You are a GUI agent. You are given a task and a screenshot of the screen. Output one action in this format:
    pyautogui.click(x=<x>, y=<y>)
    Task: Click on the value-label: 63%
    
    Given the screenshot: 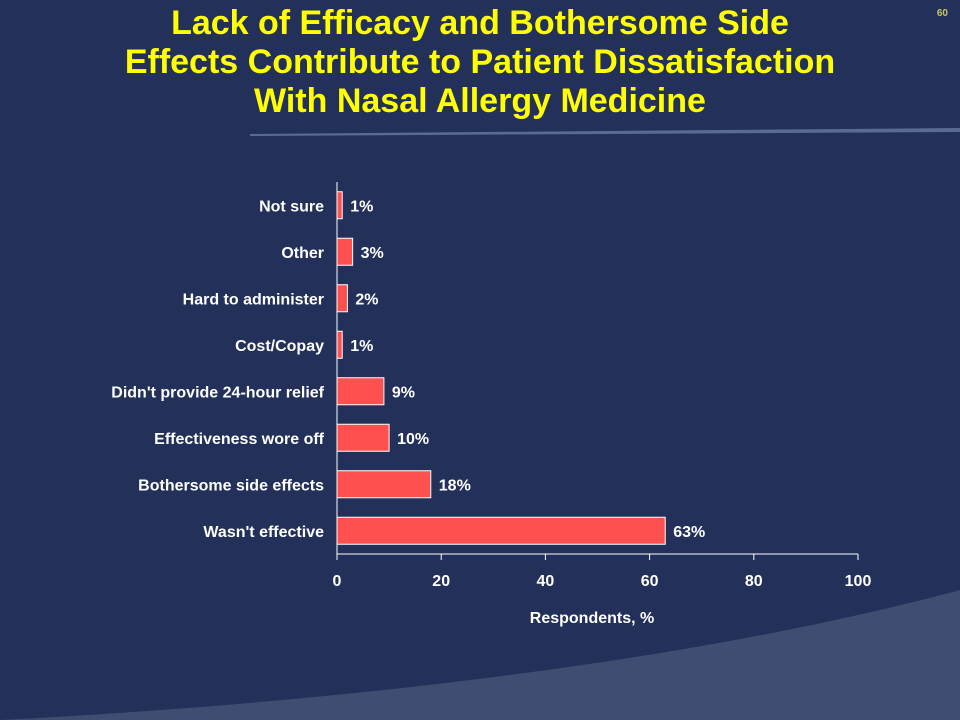 What is the action you would take?
    pyautogui.click(x=689, y=532)
    